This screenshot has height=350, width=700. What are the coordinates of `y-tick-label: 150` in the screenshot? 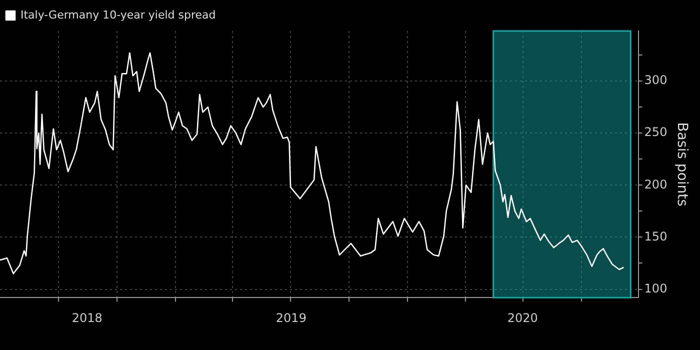 It's located at (656, 236).